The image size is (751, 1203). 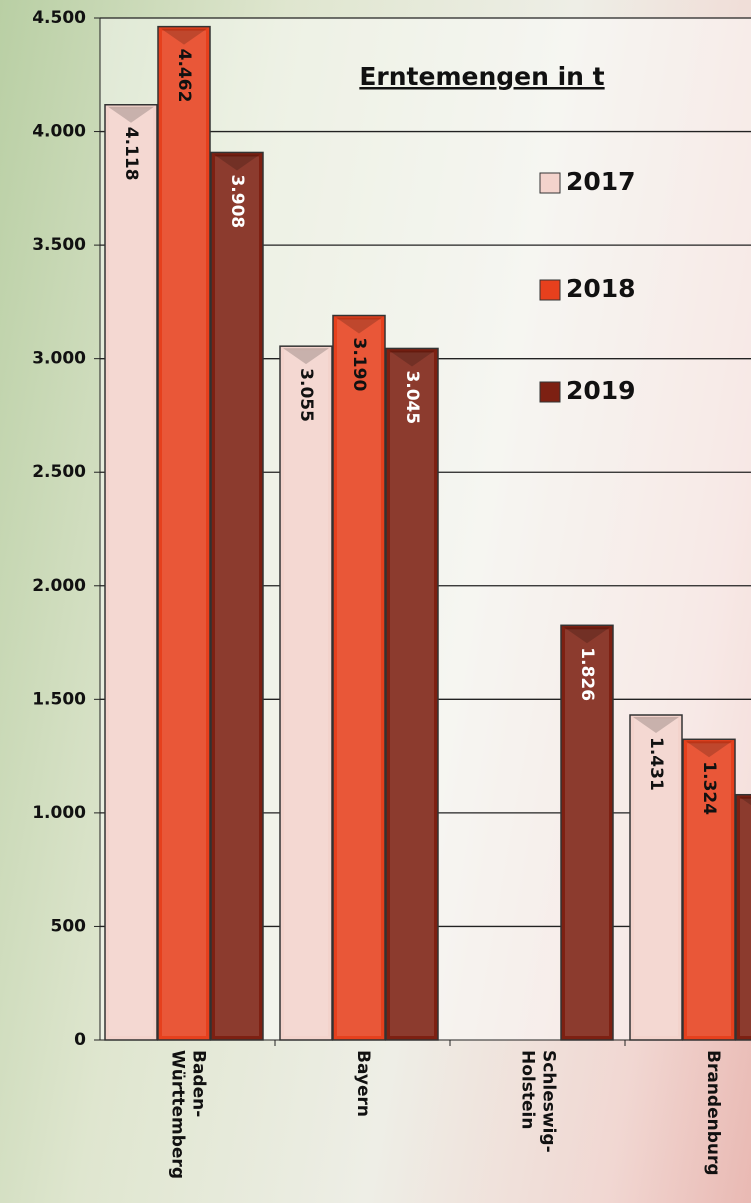 I want to click on data-label: 3.055, so click(x=306, y=395).